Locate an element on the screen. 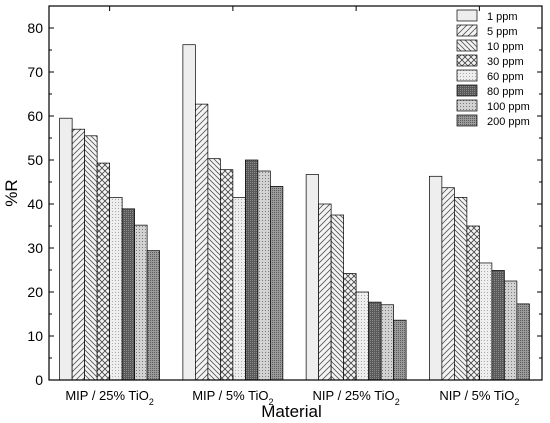 The height and width of the screenshot is (423, 550). legend-label: 10 ppm is located at coordinates (505, 47).